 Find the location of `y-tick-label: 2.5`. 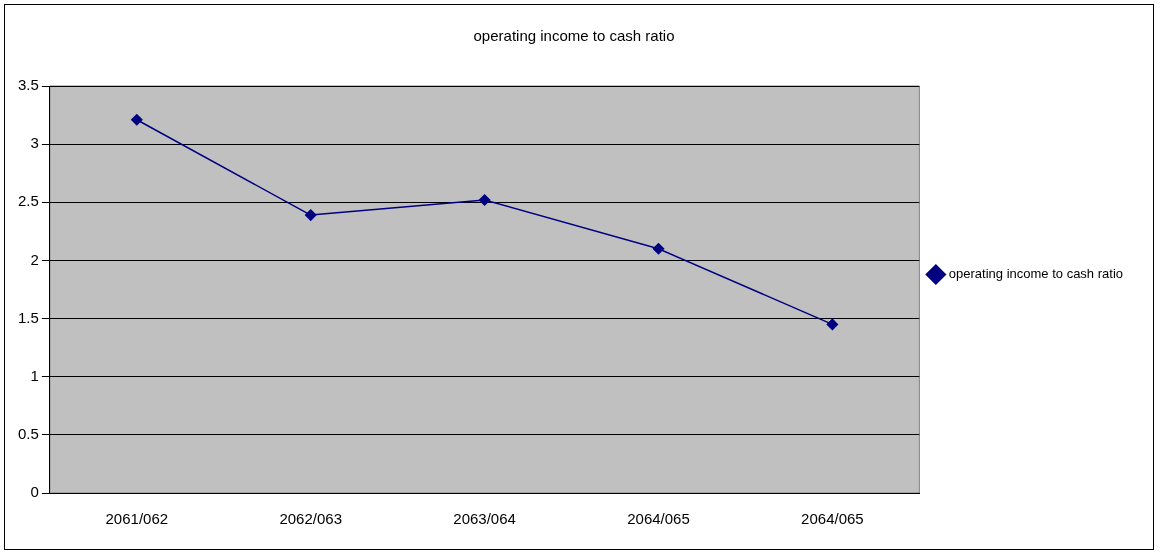

y-tick-label: 2.5 is located at coordinates (28, 201).